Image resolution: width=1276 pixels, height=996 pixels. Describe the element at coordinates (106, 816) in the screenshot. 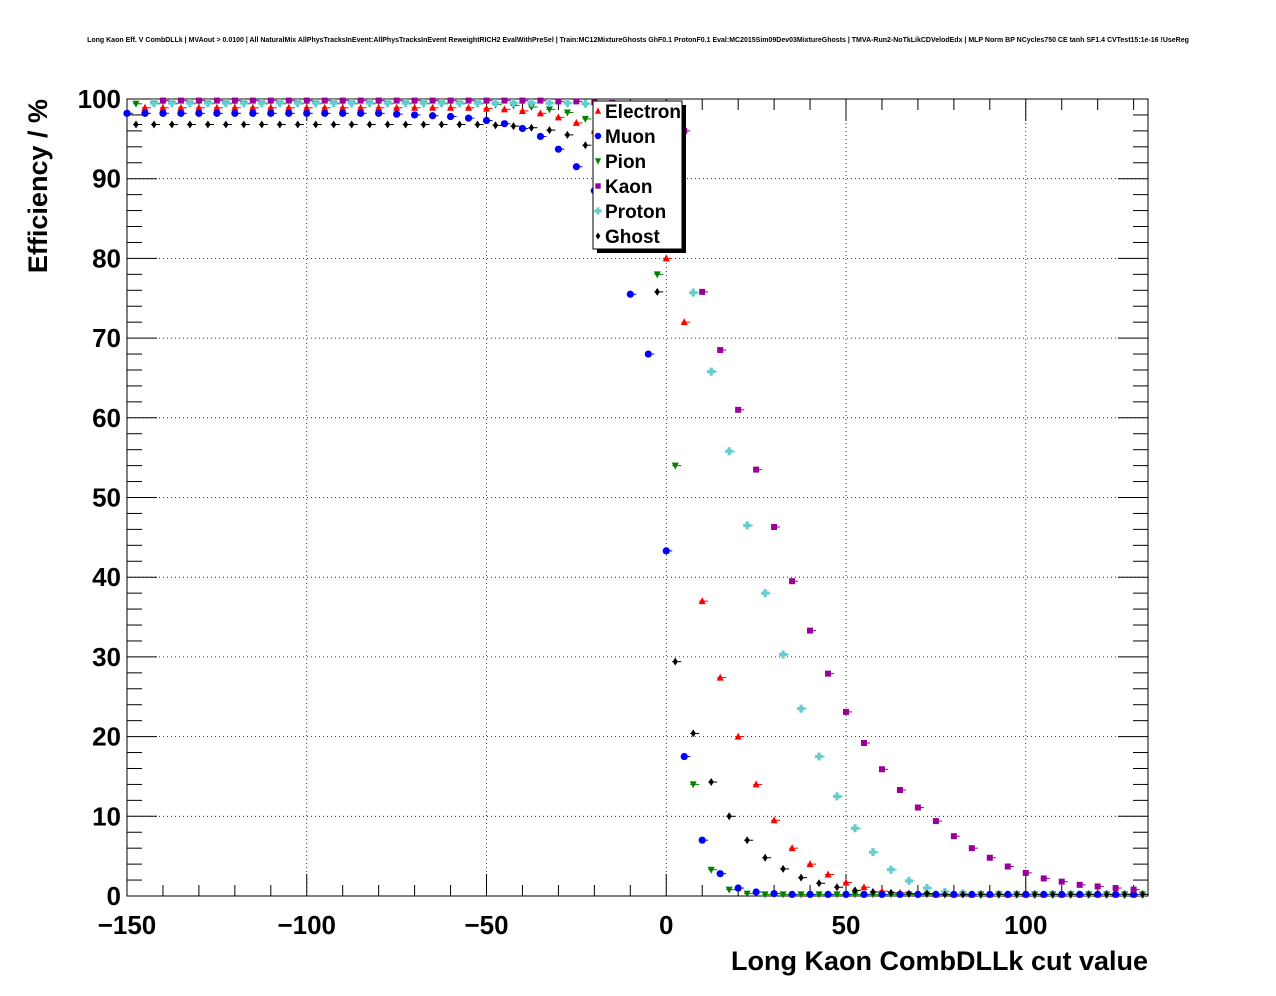

I see `y-tick-label: 10` at that location.